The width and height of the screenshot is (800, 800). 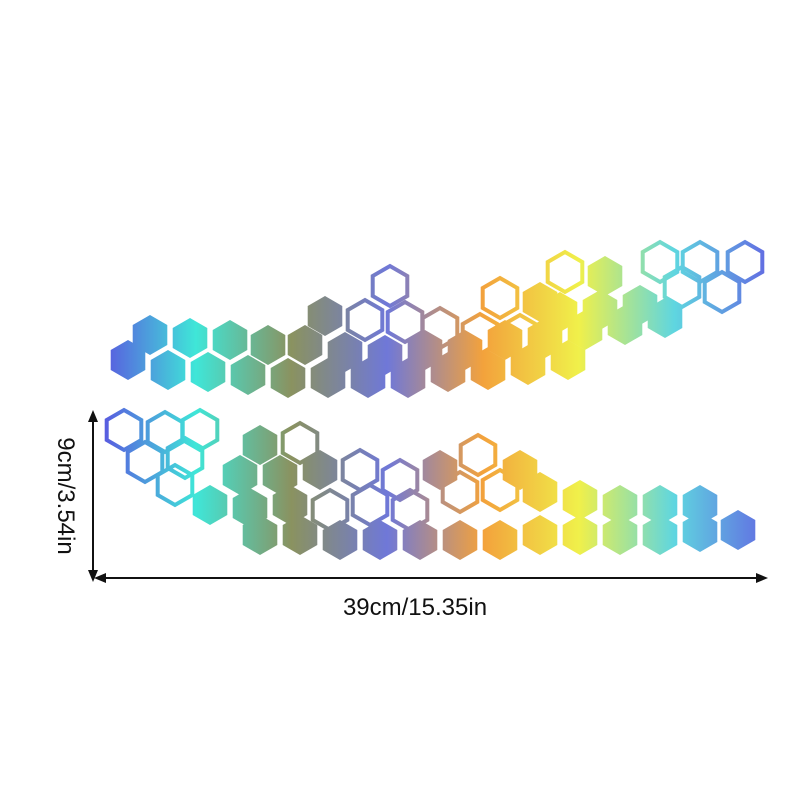 I want to click on width-arrow-head-right, so click(x=762, y=578).